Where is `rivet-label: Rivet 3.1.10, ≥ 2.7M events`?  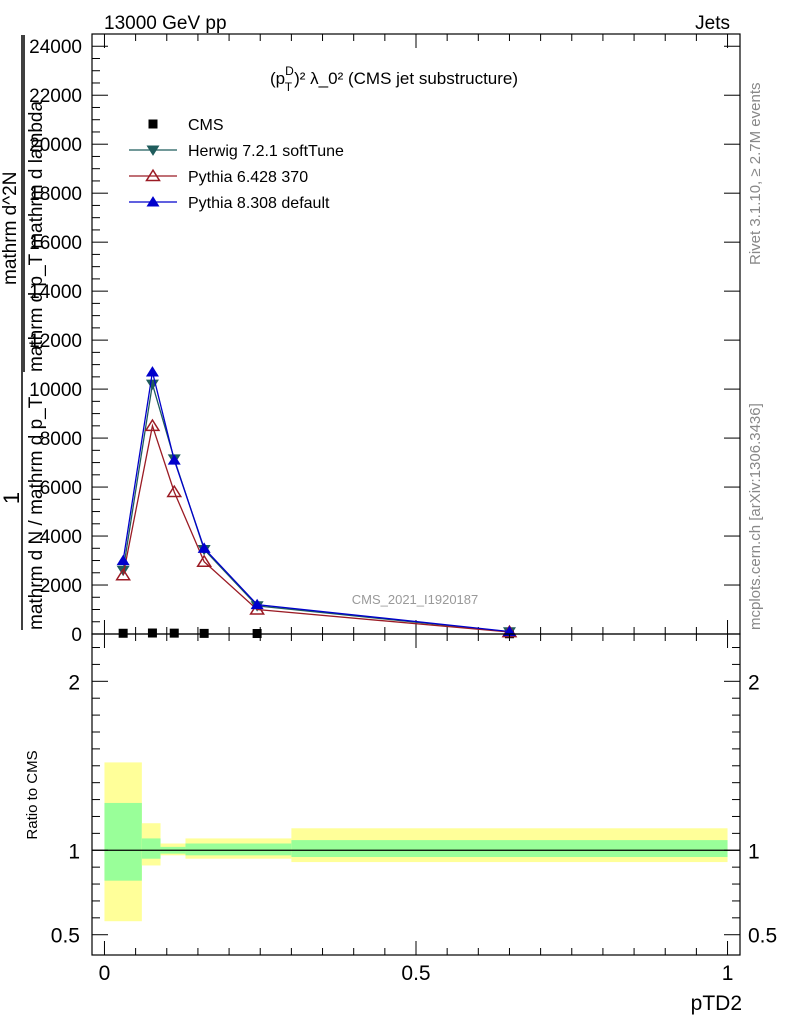
rivet-label: Rivet 3.1.10, ≥ 2.7M events is located at coordinates (755, 174).